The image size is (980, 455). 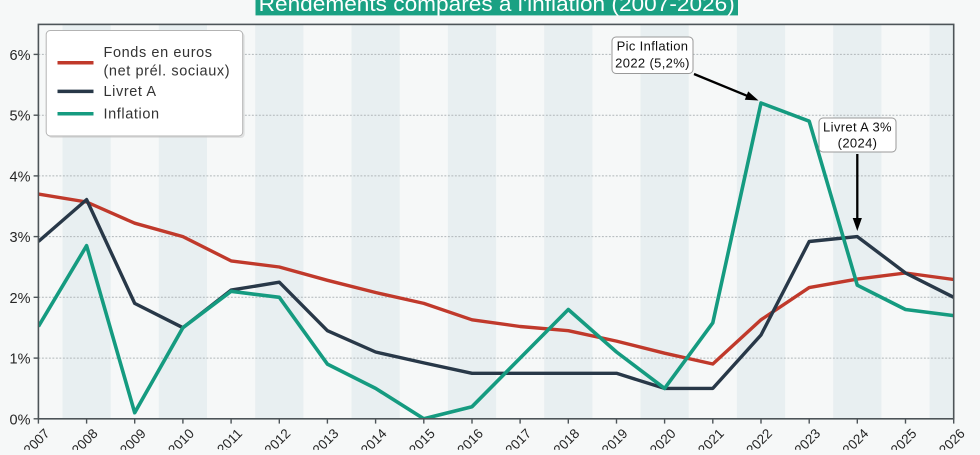 I want to click on svg-text: 2014, so click(x=374, y=437).